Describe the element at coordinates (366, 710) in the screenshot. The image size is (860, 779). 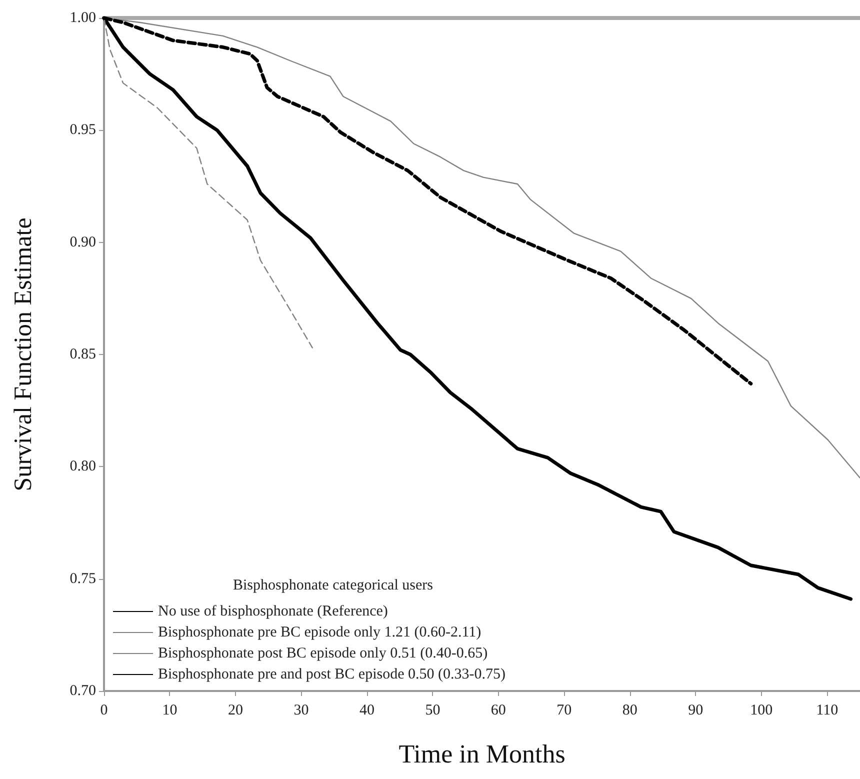
I see `x-tick-label: 40` at that location.